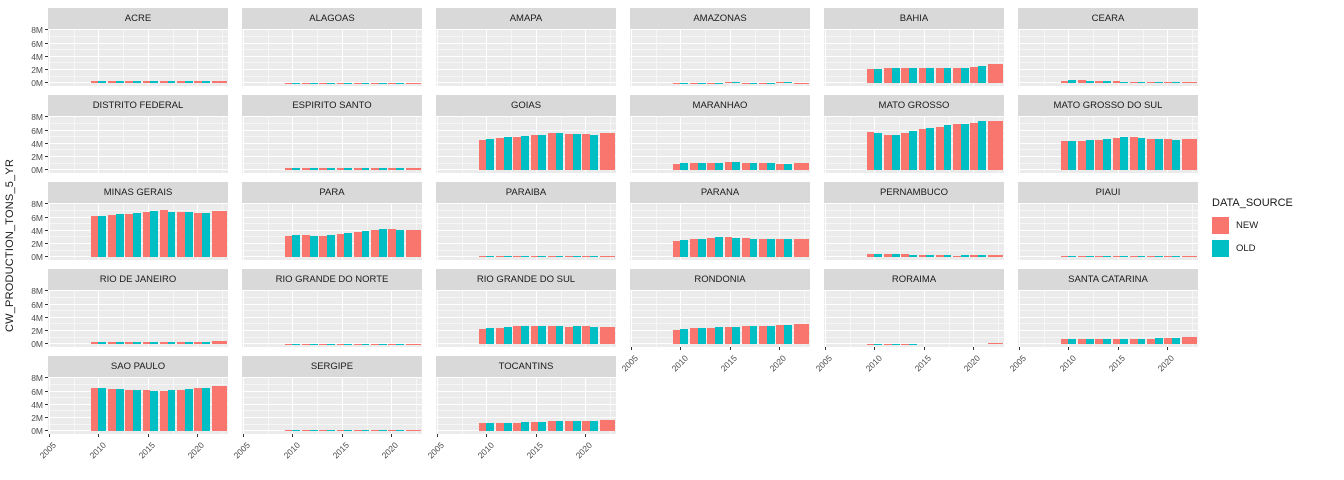 This screenshot has height=480, width=1344. I want to click on facet-title: BAHIA, so click(914, 18).